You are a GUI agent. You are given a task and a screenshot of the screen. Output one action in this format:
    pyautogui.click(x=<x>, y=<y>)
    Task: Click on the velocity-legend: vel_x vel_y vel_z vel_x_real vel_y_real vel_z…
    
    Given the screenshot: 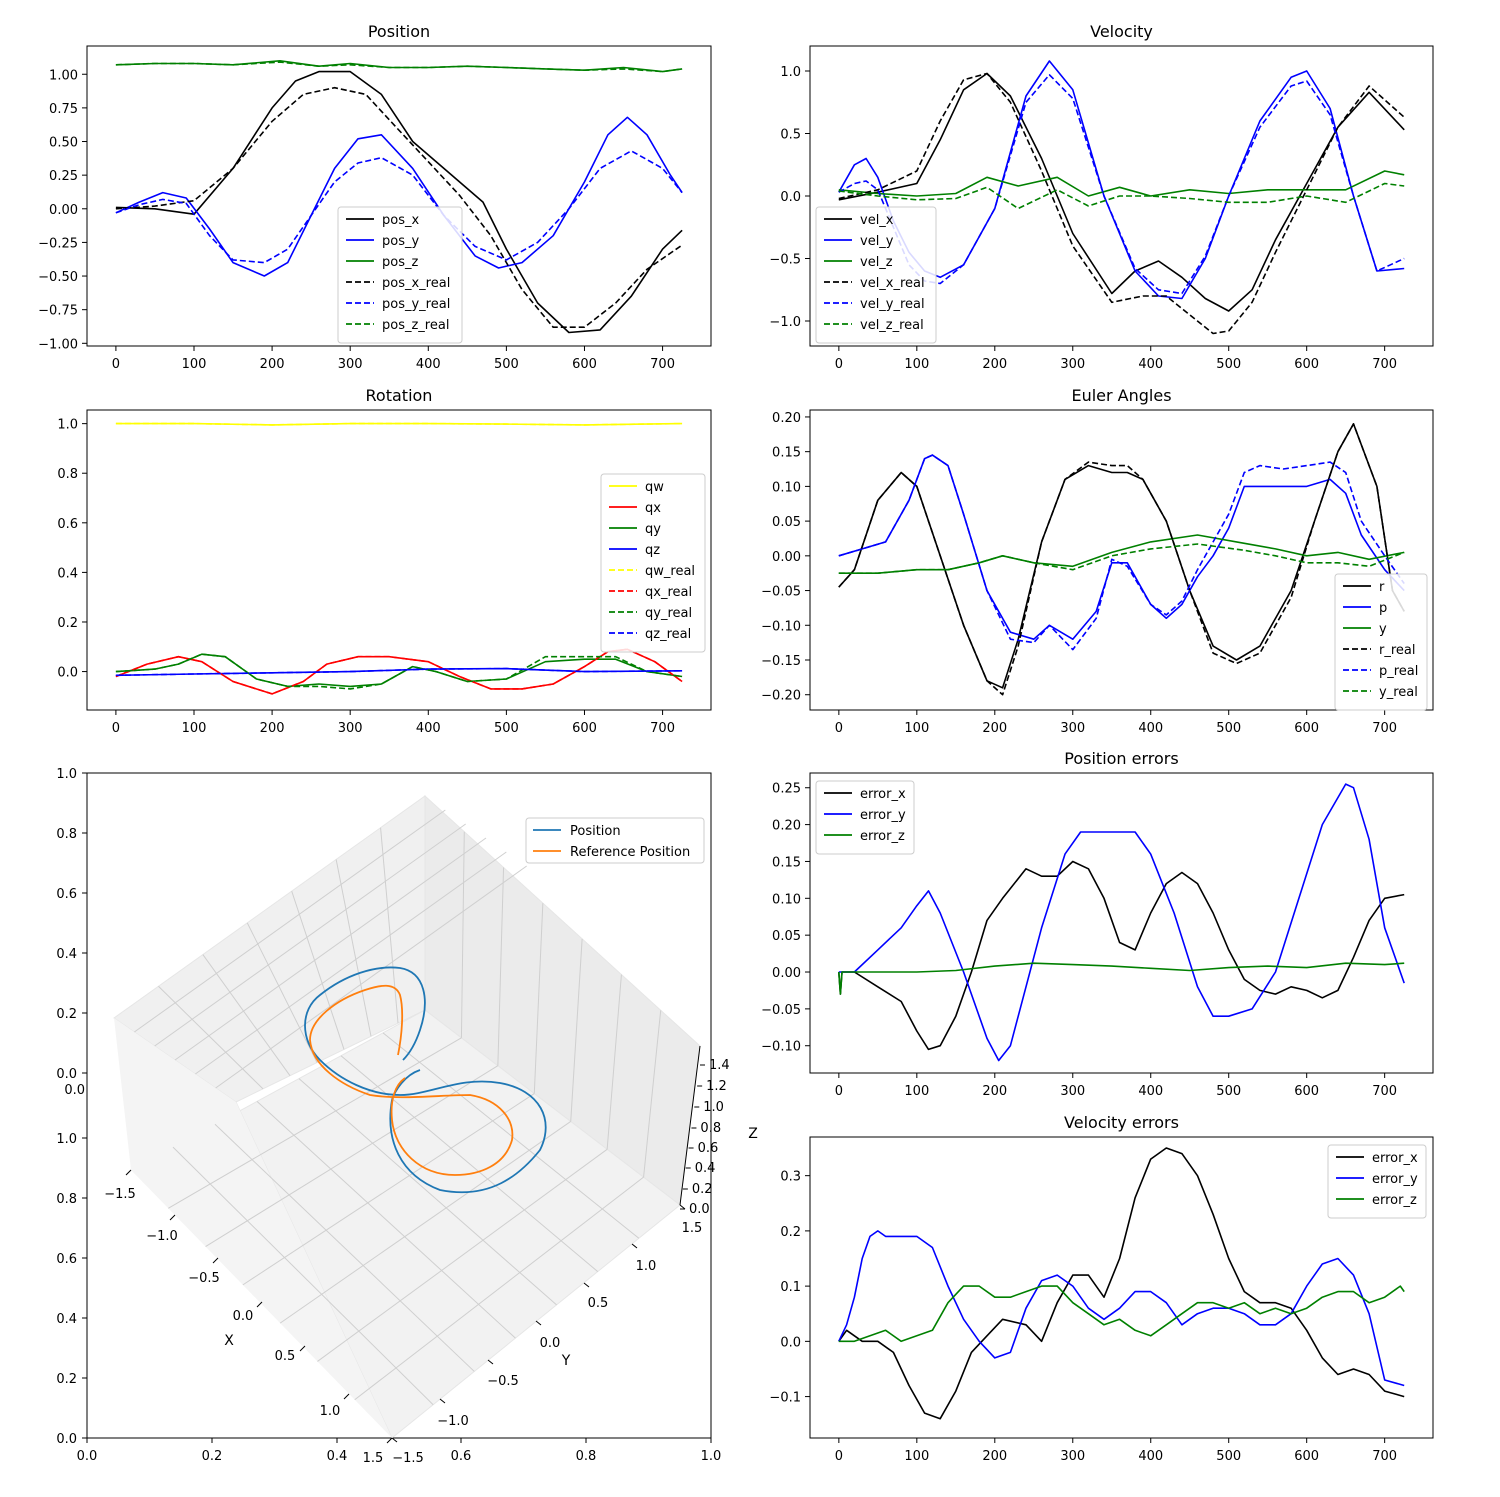 What is the action you would take?
    pyautogui.click(x=876, y=275)
    